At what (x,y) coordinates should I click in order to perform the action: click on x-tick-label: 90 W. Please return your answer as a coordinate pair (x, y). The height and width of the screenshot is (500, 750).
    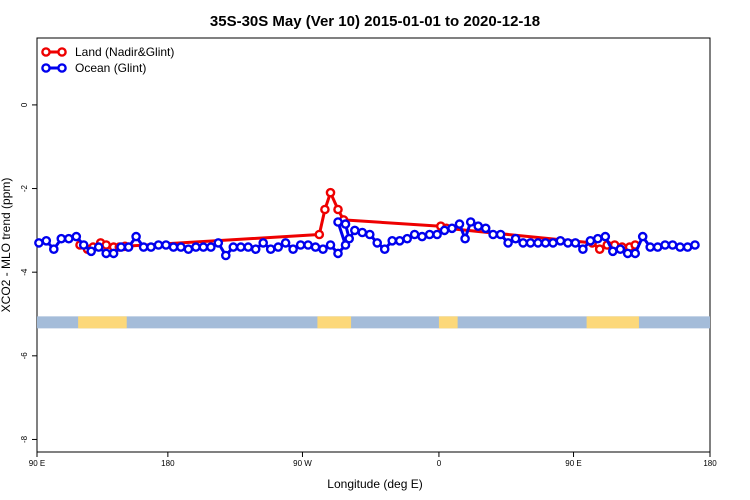
    Looking at the image, I should click on (302, 463).